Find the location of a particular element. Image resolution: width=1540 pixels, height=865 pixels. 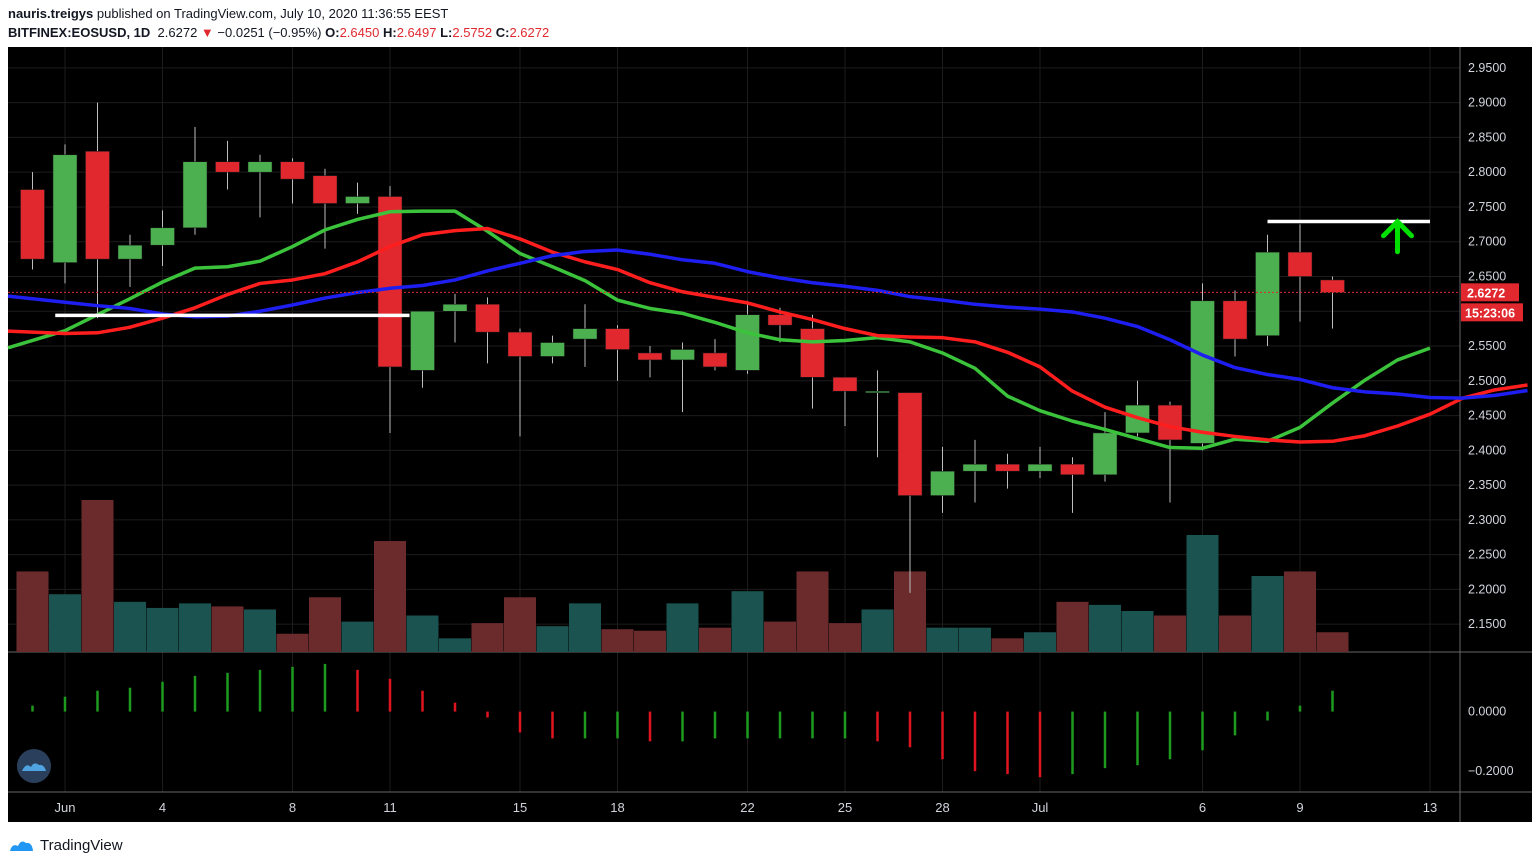

tradingview-cloud-icon is located at coordinates (21, 846).